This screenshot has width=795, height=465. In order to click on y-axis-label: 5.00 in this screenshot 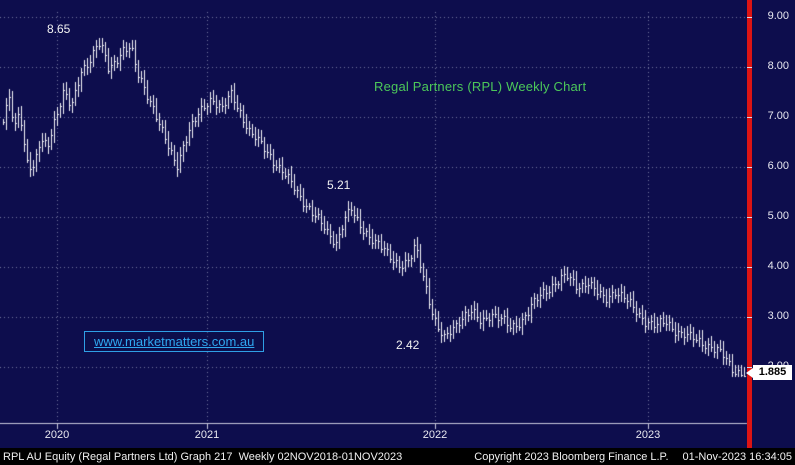, I will do `click(778, 216)`.